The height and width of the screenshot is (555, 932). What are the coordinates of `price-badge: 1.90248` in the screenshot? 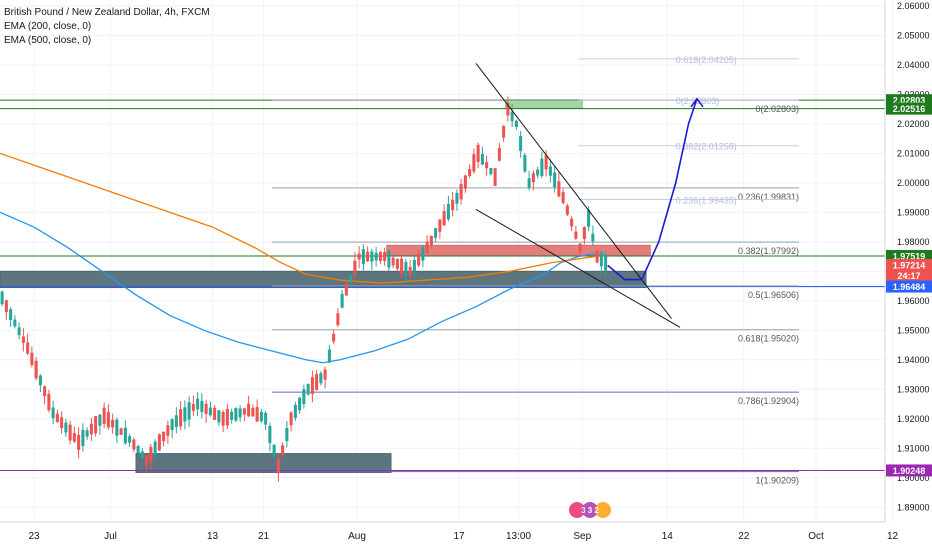 It's located at (909, 470).